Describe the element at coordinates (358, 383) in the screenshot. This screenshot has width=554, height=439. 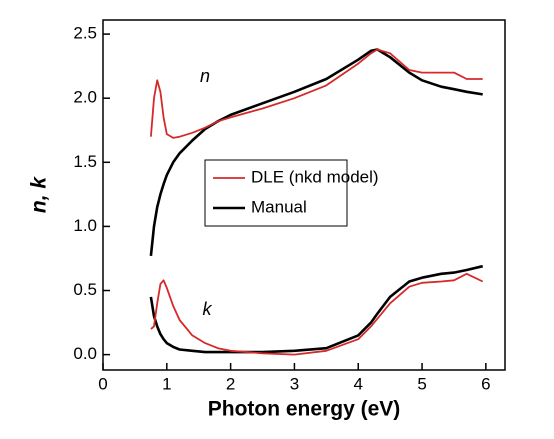
I see `x-tick-label: 4` at that location.